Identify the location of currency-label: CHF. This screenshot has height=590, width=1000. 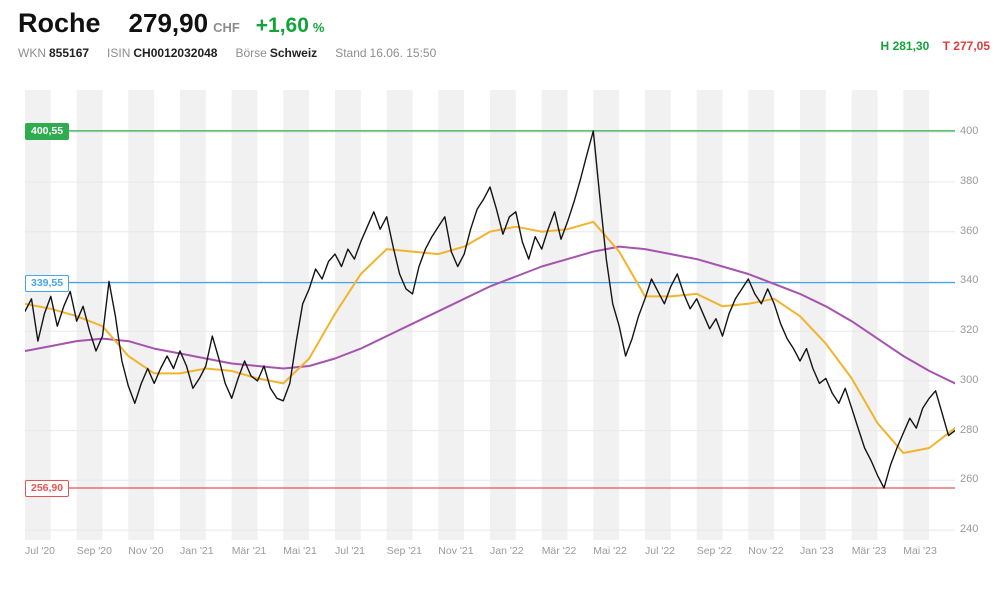
(226, 27).